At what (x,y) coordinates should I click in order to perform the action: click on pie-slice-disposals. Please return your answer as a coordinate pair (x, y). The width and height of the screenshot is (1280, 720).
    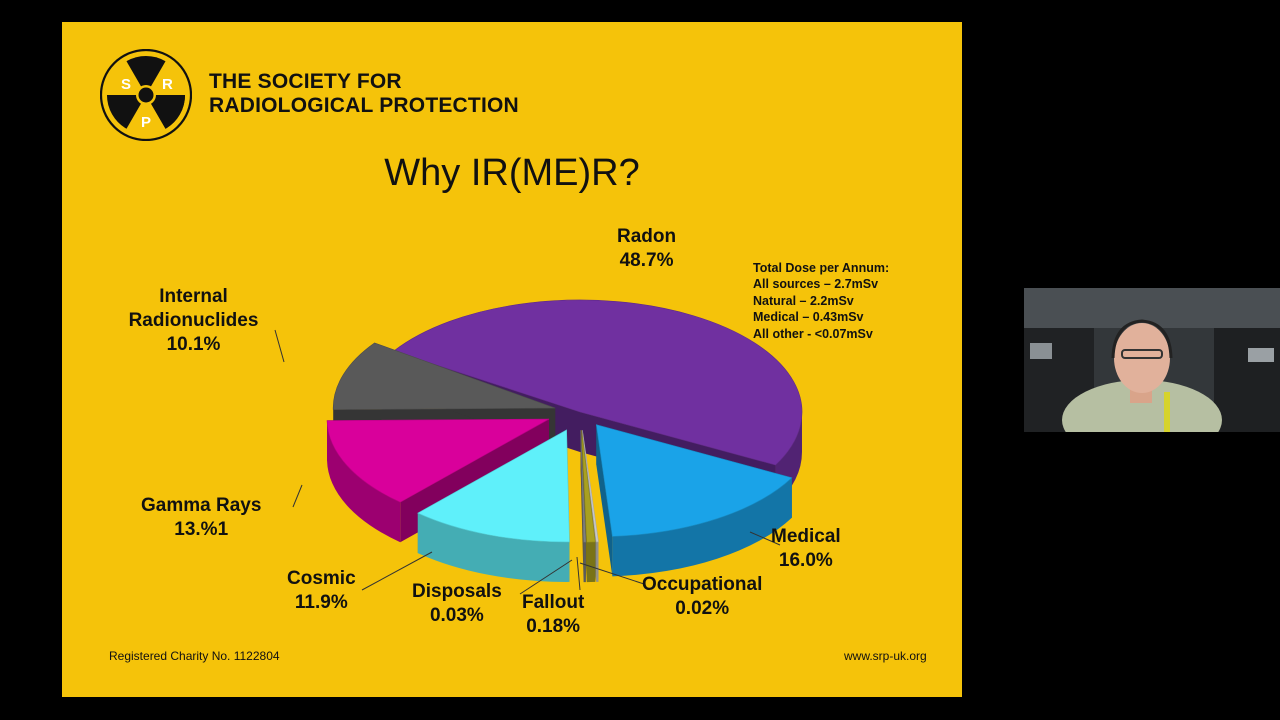
    Looking at the image, I should click on (583, 506).